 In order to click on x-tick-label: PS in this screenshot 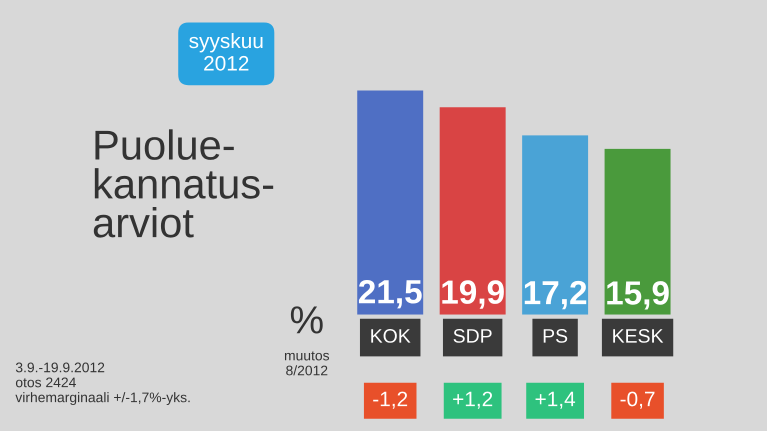, I will do `click(556, 336)`.